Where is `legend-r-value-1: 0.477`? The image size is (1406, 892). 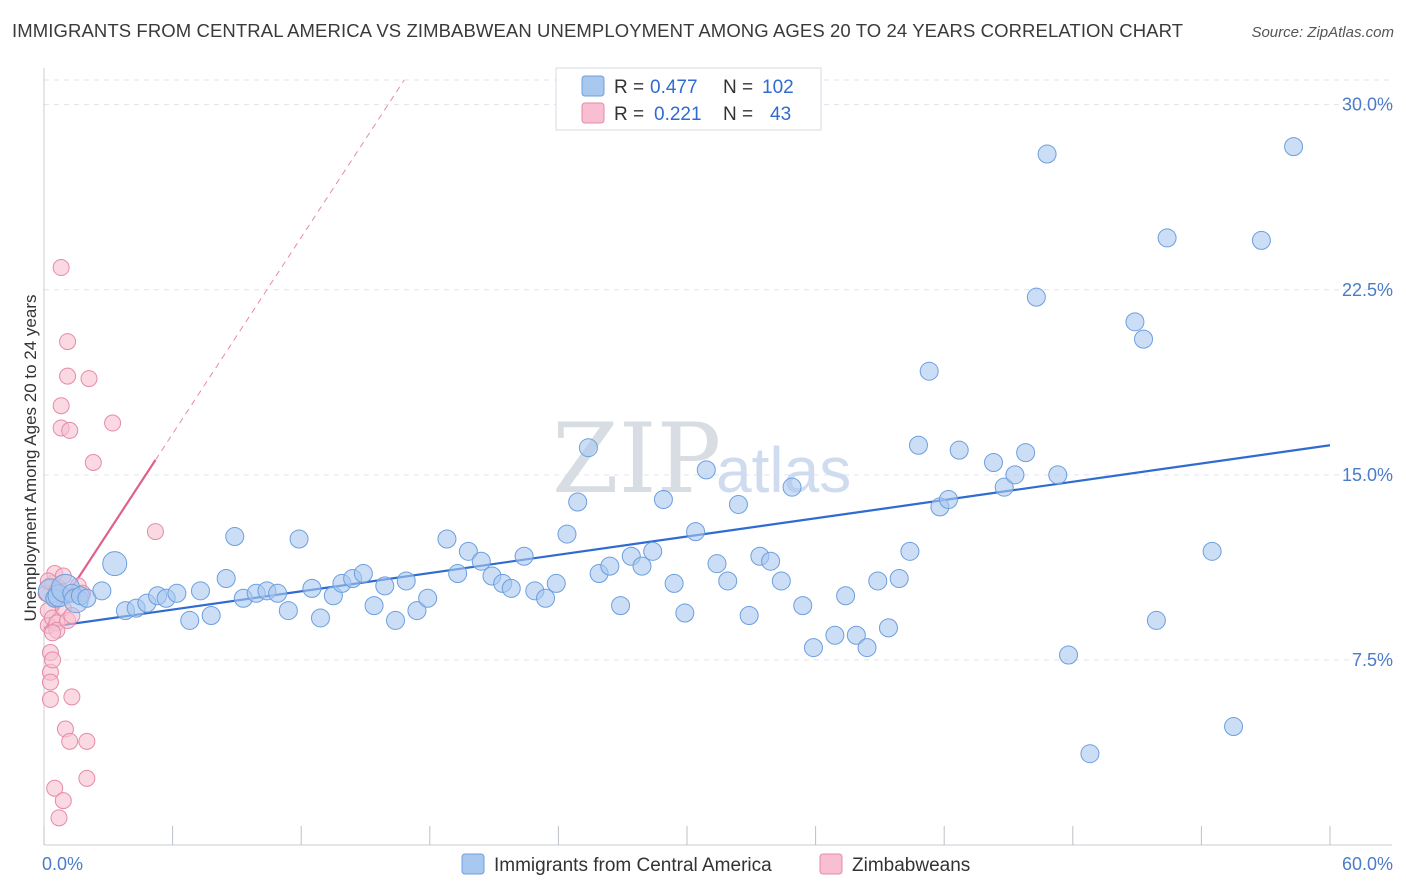
legend-r-value-1: 0.477 is located at coordinates (674, 87).